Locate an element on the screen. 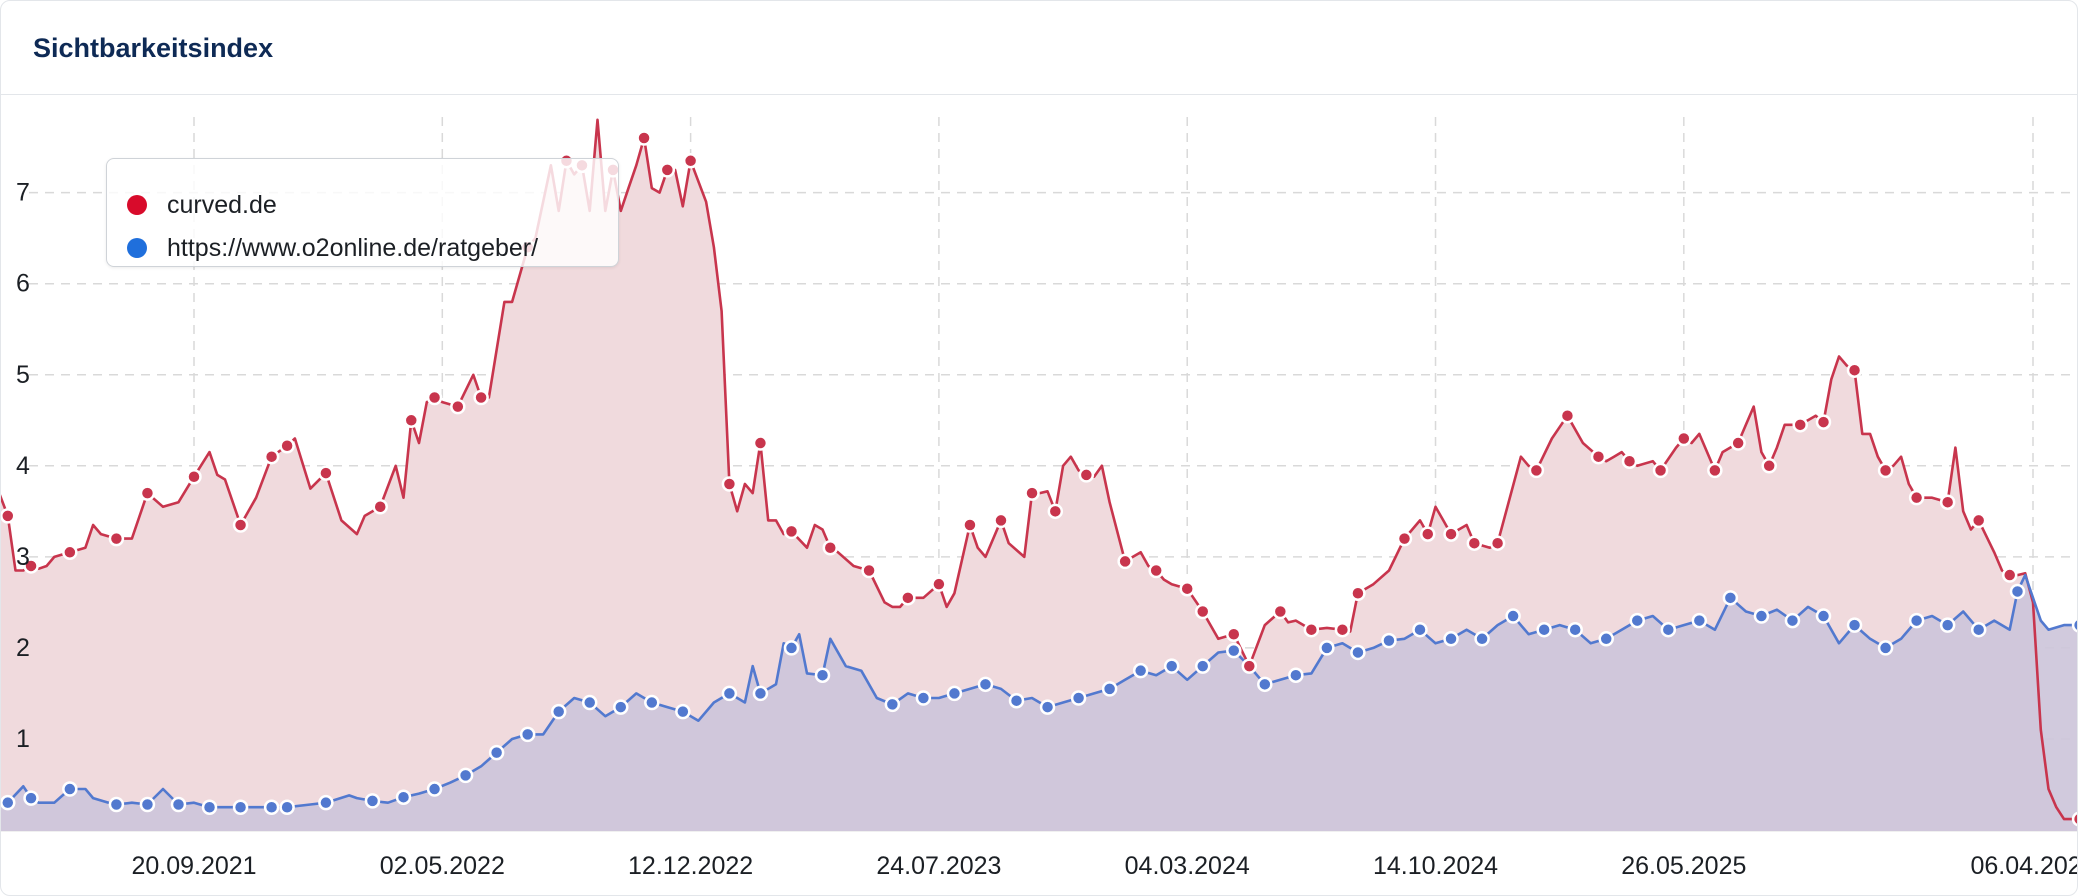 This screenshot has height=896, width=2078. legend-item-curved: curved.de is located at coordinates (202, 205).